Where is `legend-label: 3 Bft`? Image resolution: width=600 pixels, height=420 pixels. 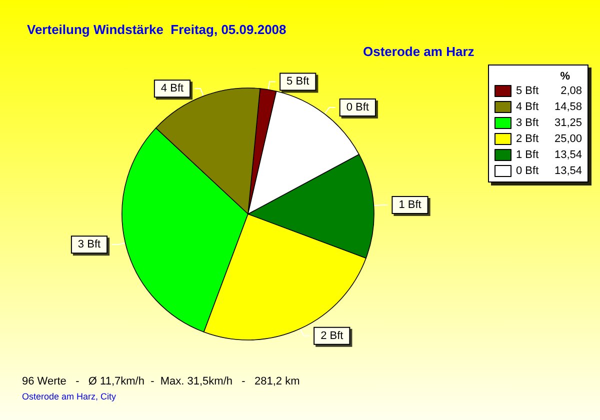
legend-label: 3 Bft is located at coordinates (527, 123).